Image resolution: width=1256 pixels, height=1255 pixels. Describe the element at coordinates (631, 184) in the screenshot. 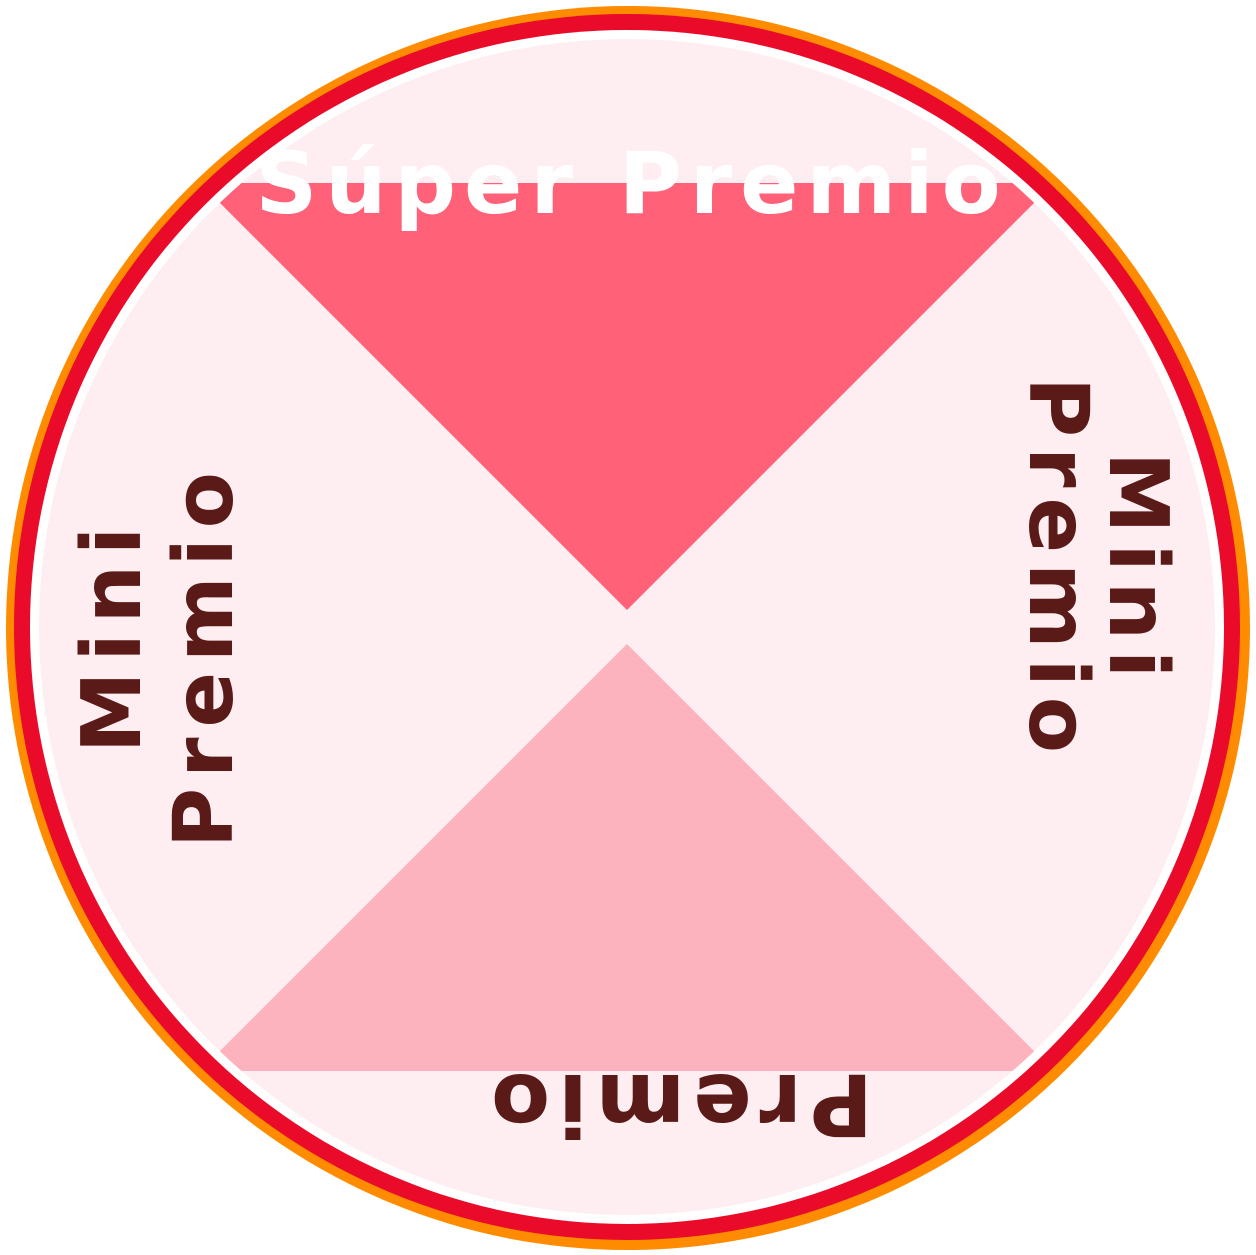

I see `label-super-premio: Súper Premio` at that location.